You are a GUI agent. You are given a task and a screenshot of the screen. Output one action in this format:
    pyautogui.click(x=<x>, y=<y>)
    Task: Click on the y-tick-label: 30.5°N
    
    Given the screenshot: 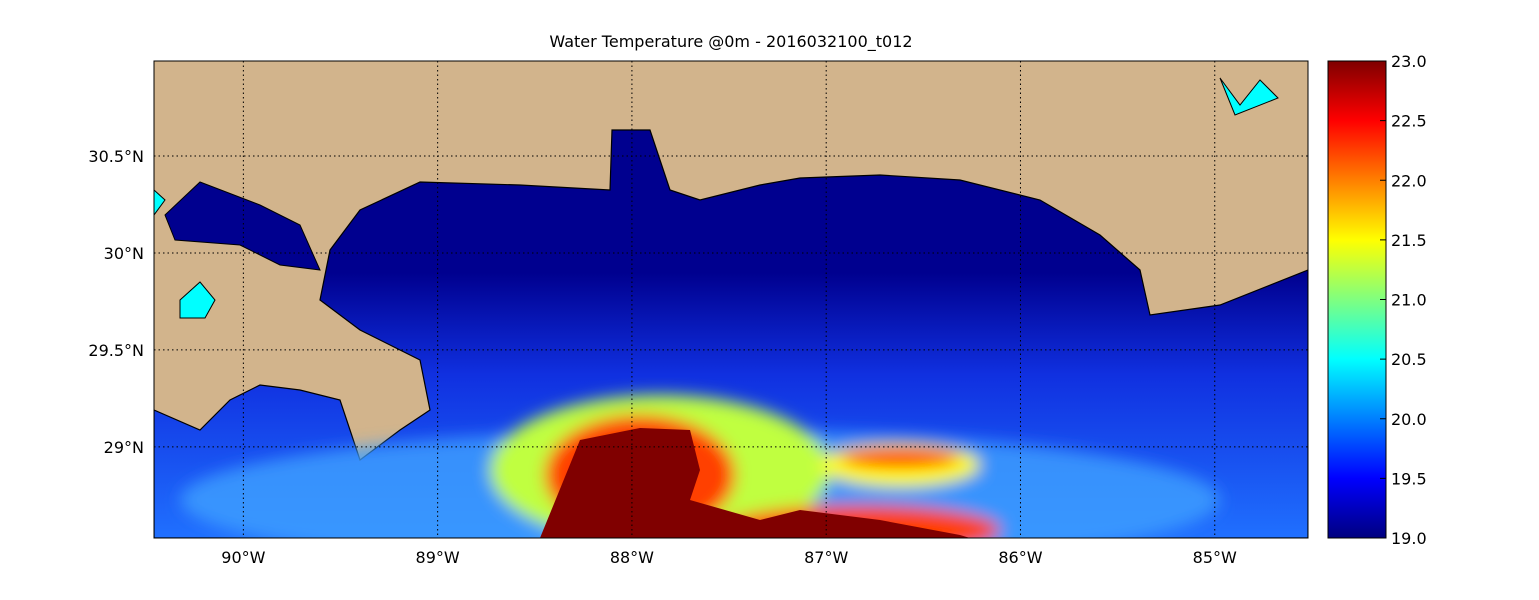 What is the action you would take?
    pyautogui.click(x=116, y=156)
    